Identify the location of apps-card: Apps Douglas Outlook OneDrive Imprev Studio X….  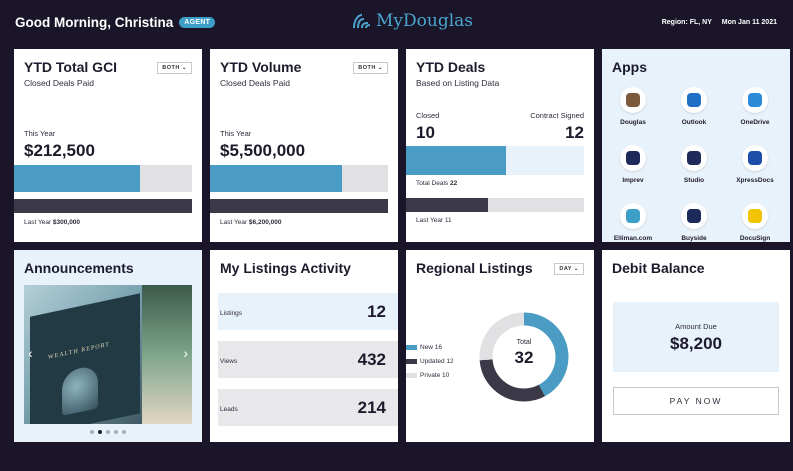
(696, 145).